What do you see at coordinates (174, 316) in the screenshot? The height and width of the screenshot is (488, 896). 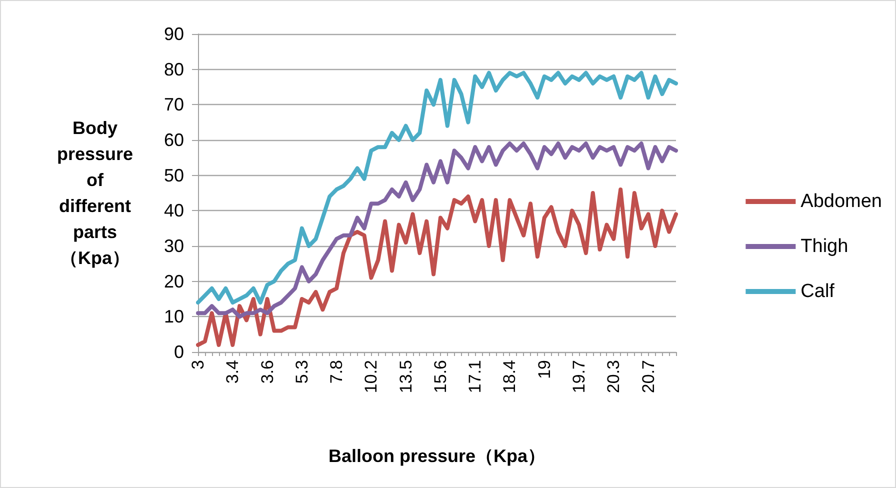 I see `y-tick-label: 10` at bounding box center [174, 316].